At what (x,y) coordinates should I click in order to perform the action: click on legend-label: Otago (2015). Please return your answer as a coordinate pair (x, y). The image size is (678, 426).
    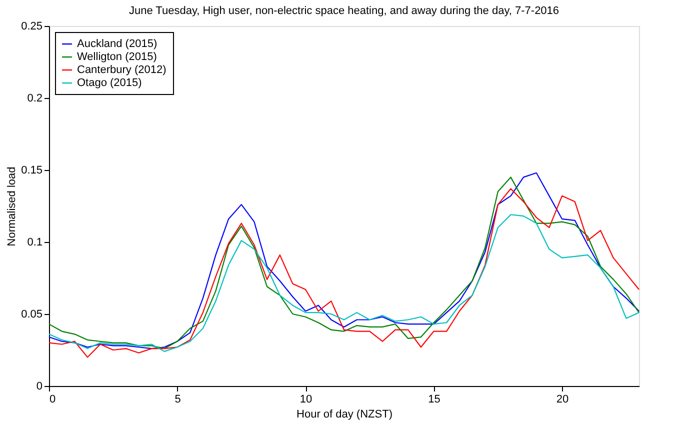
    Looking at the image, I should click on (109, 83).